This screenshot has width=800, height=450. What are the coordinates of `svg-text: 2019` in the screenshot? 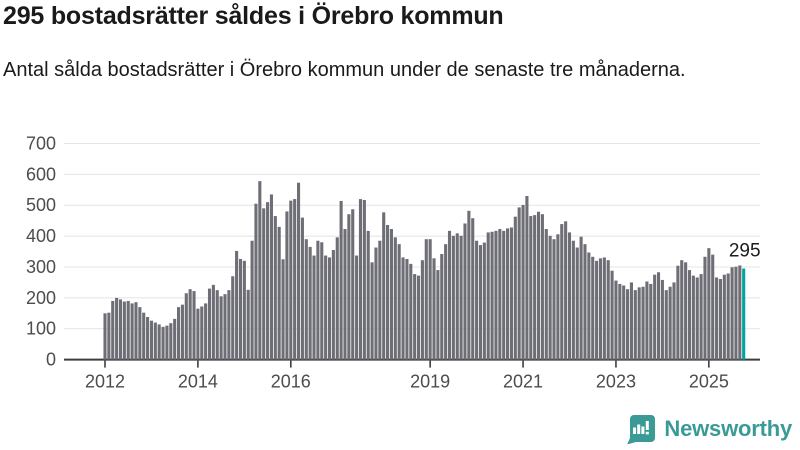 It's located at (430, 382).